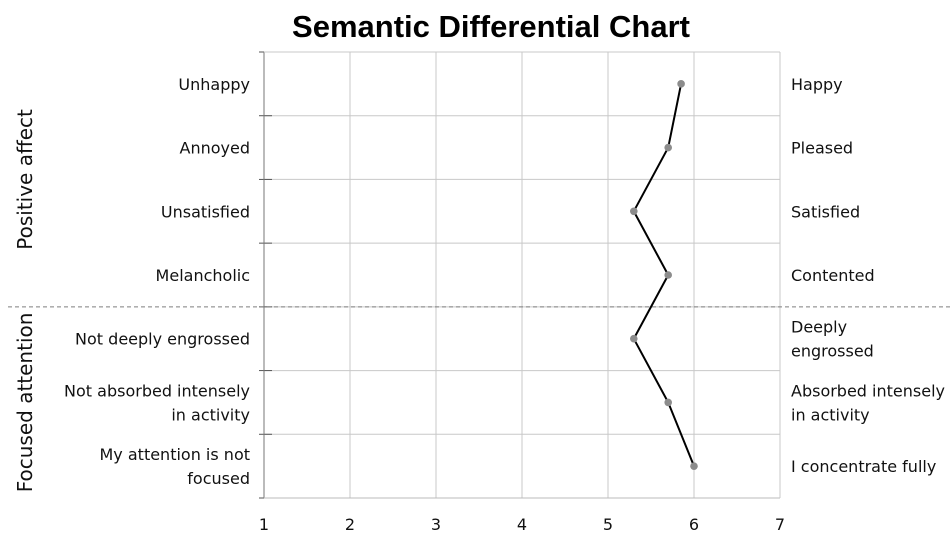  I want to click on left-anchor-label: Annoyed, so click(215, 148).